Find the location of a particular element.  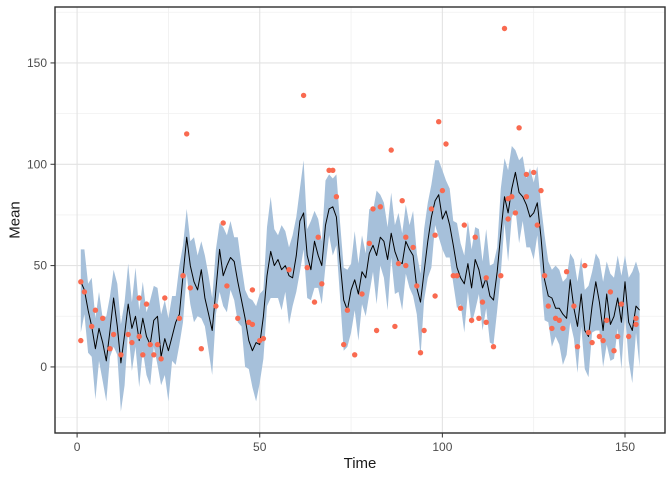

x-tick-label: 100 is located at coordinates (442, 447).